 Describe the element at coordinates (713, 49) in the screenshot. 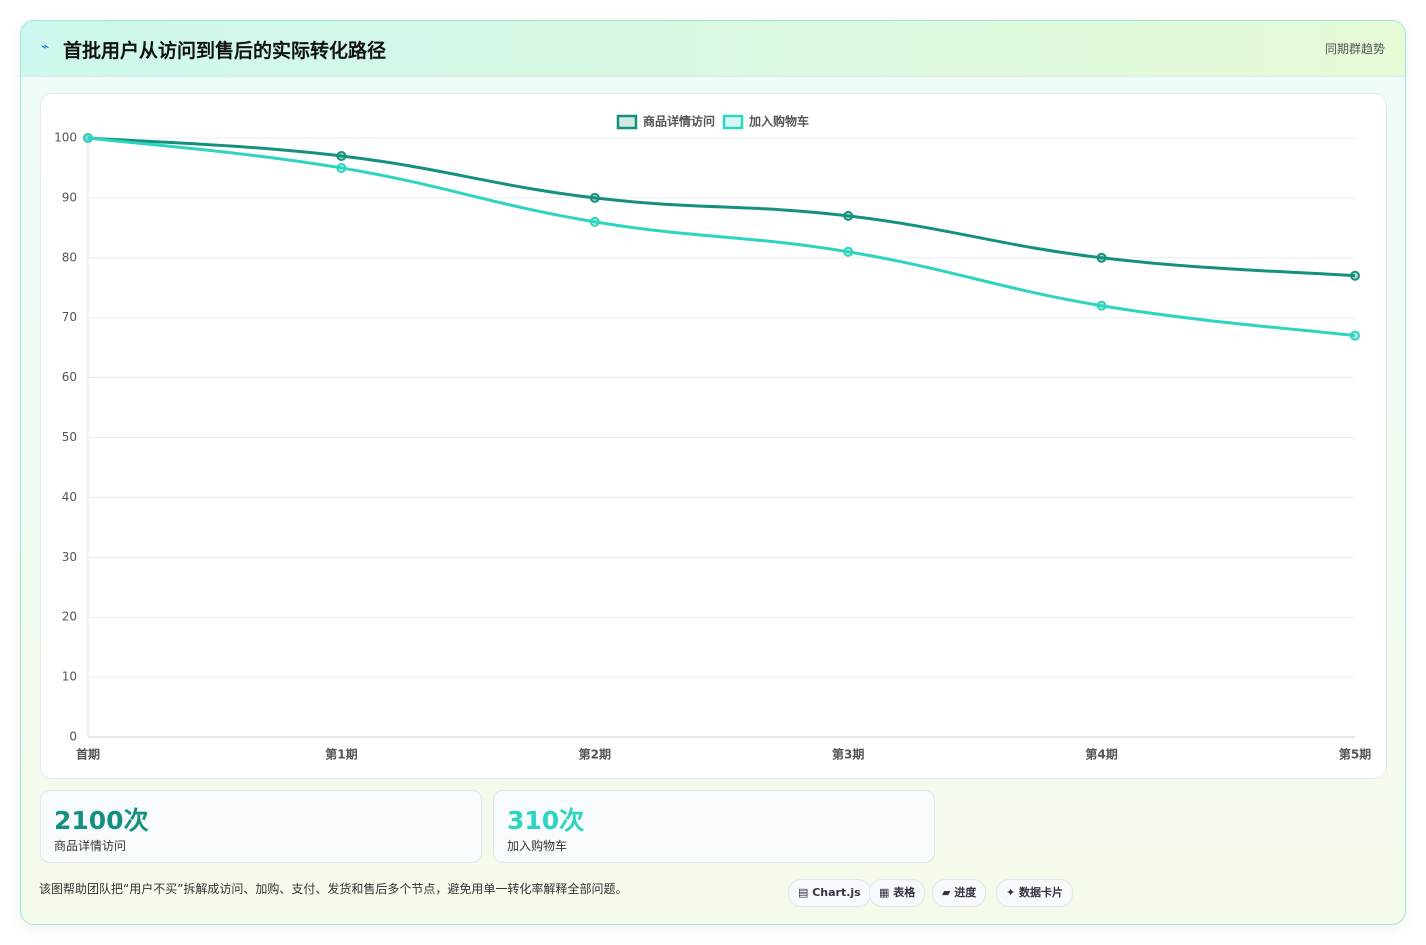

I see `card-header: ⌁ 首批用户从访问到售后的实际转化路径 同期群趋势` at that location.